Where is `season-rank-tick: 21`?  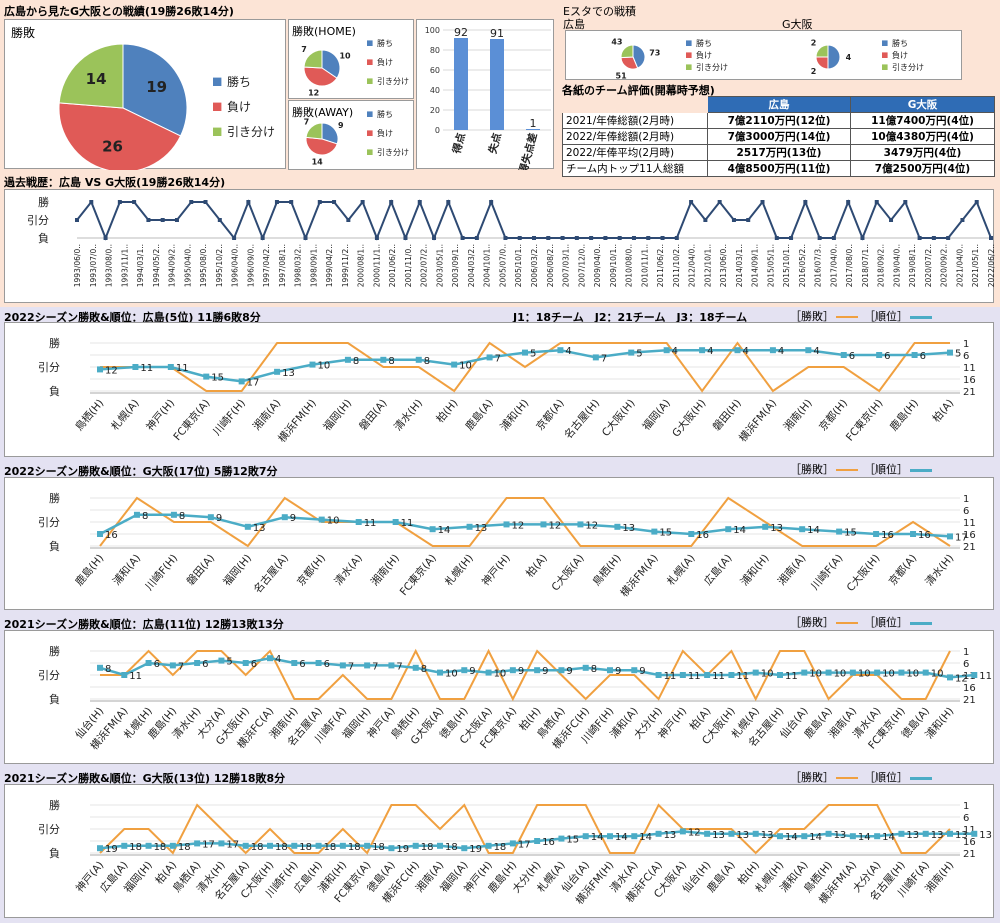
season-rank-tick: 21 is located at coordinates (969, 854).